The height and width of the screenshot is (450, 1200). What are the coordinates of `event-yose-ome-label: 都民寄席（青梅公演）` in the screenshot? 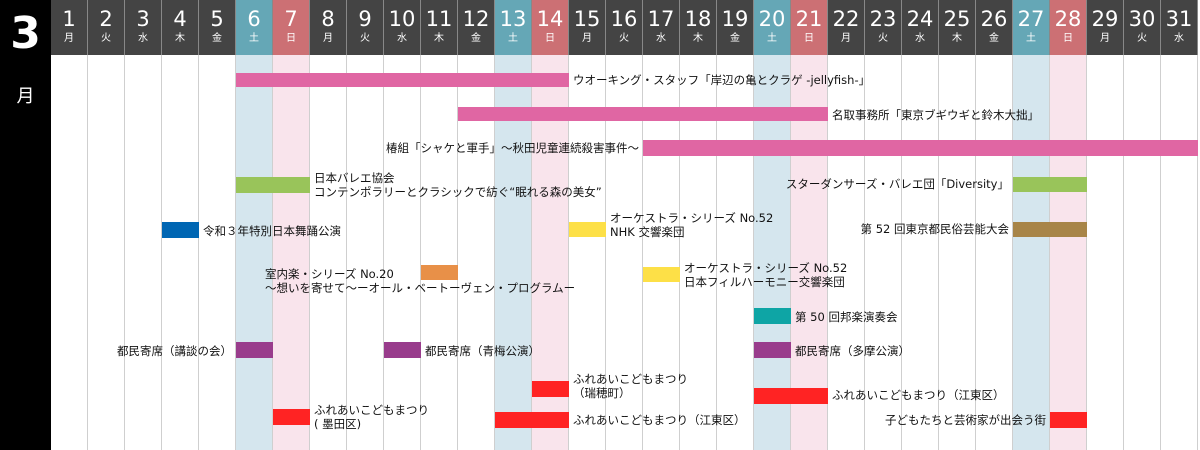 It's located at (482, 351).